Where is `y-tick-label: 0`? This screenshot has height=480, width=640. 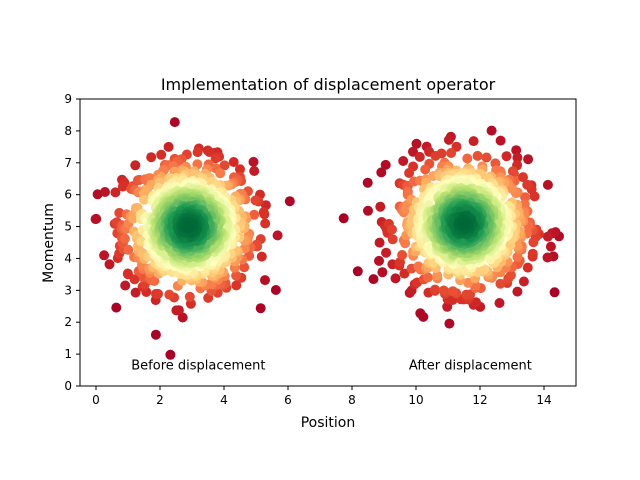
y-tick-label: 0 is located at coordinates (68, 386).